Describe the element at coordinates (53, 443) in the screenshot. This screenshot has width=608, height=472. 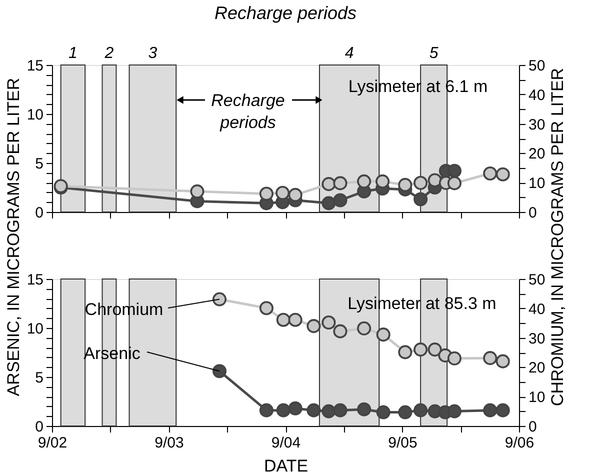
I see `x-tick-label: 9/02` at that location.